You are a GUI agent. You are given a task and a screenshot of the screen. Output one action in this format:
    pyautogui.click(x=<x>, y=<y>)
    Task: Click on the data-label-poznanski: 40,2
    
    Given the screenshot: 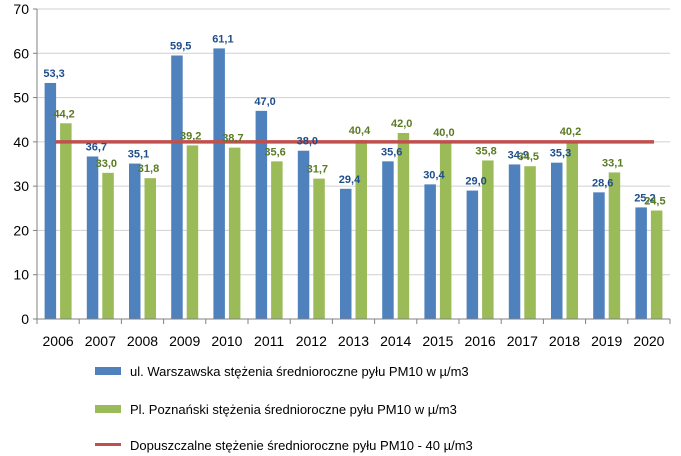 What is the action you would take?
    pyautogui.click(x=570, y=132)
    